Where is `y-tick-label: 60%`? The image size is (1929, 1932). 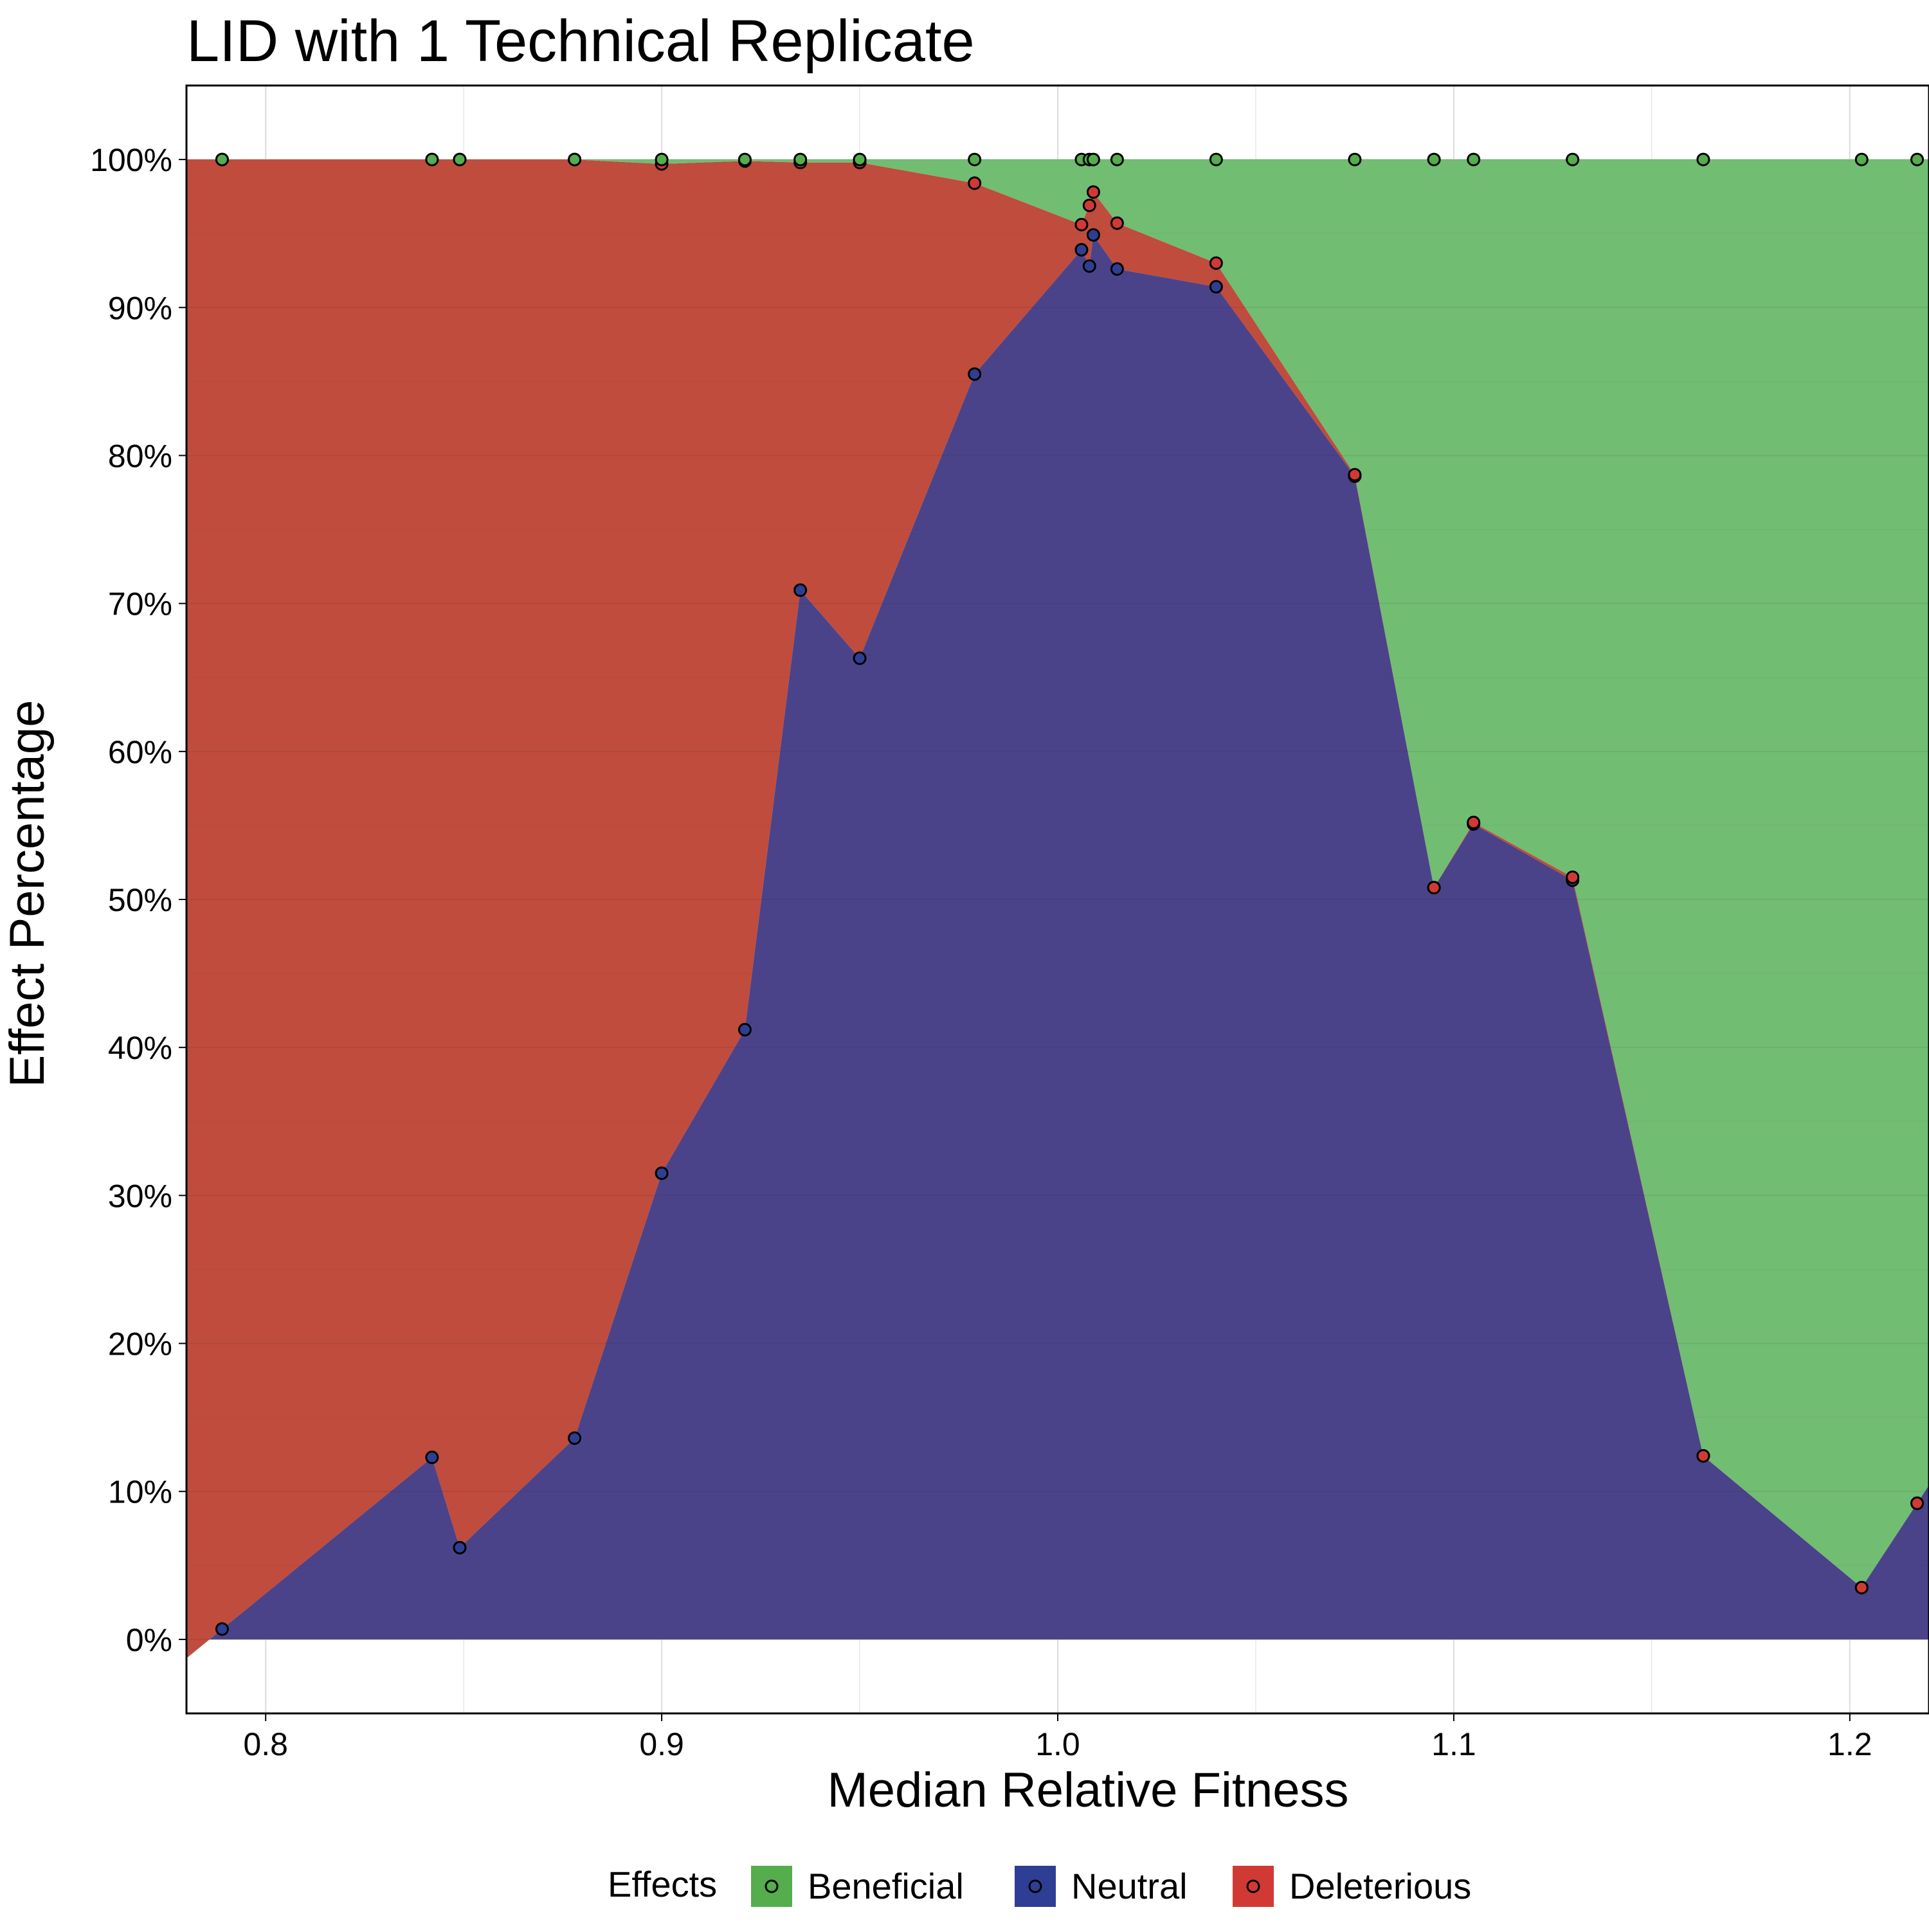
y-tick-label: 60% is located at coordinates (140, 752).